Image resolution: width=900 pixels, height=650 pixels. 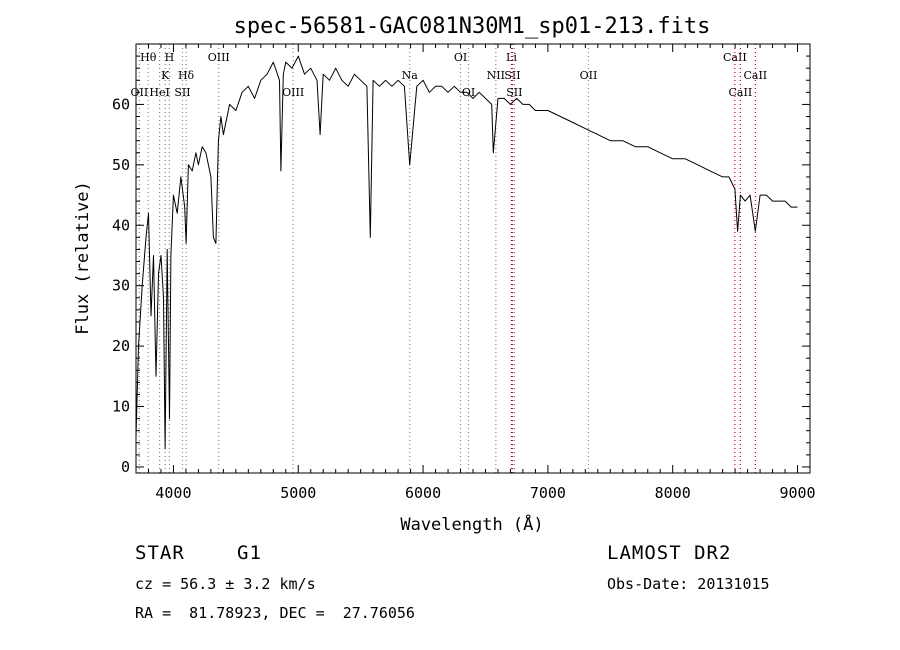 I want to click on y-tick-label: 60, so click(x=121, y=104).